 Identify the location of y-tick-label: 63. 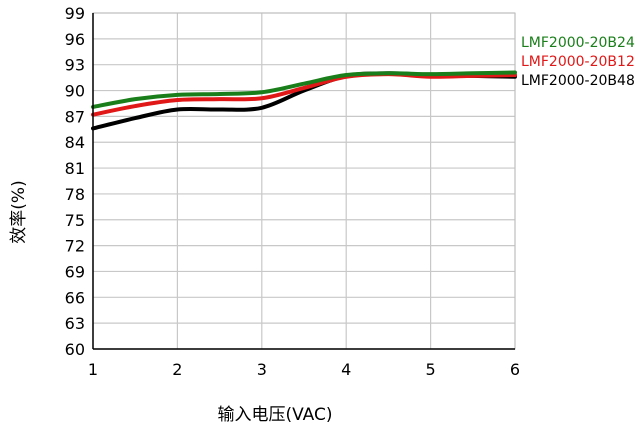
(75, 323).